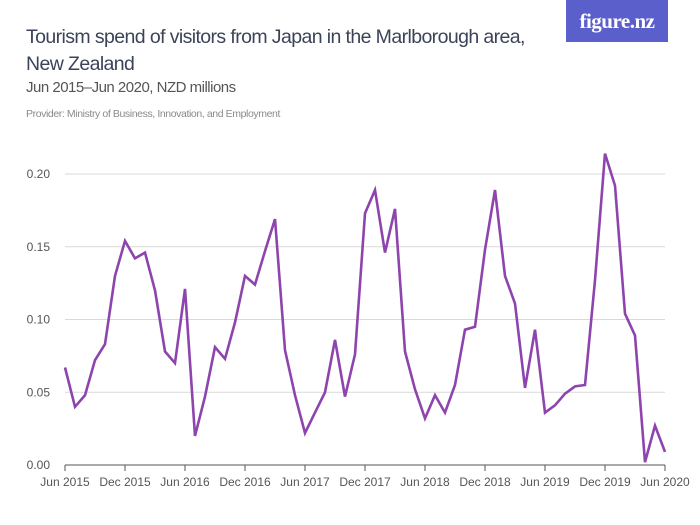 The width and height of the screenshot is (700, 525). Describe the element at coordinates (595, 280) in the screenshot. I see `data-point: Nov 2019: 0.127` at that location.